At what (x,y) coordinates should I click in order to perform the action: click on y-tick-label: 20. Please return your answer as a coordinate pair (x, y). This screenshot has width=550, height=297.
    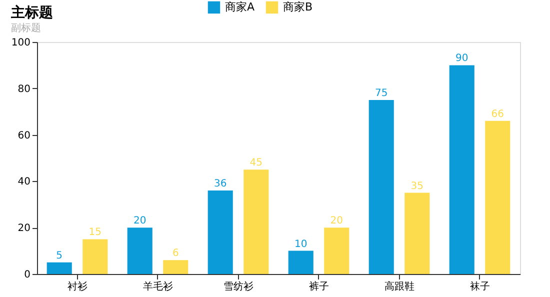
    Looking at the image, I should click on (24, 228).